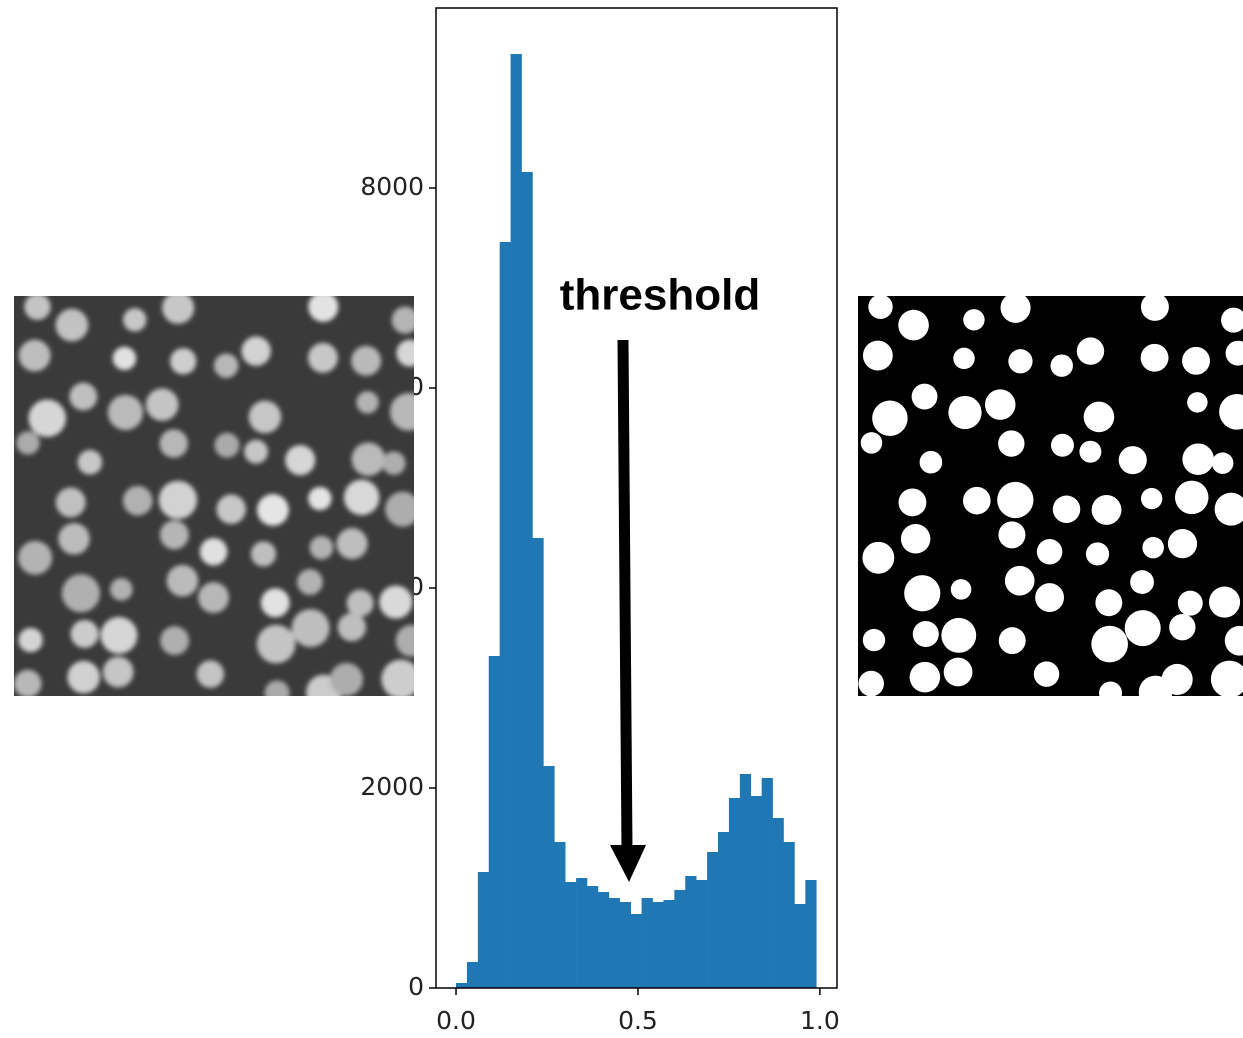 The image size is (1243, 1038). What do you see at coordinates (214, 496) in the screenshot?
I see `grayscale-image` at bounding box center [214, 496].